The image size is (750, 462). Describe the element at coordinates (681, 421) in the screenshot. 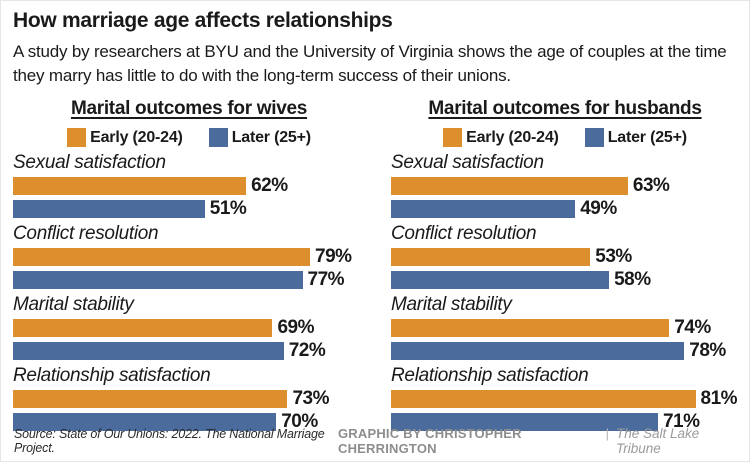

I see `bar-value-label: 71%` at that location.